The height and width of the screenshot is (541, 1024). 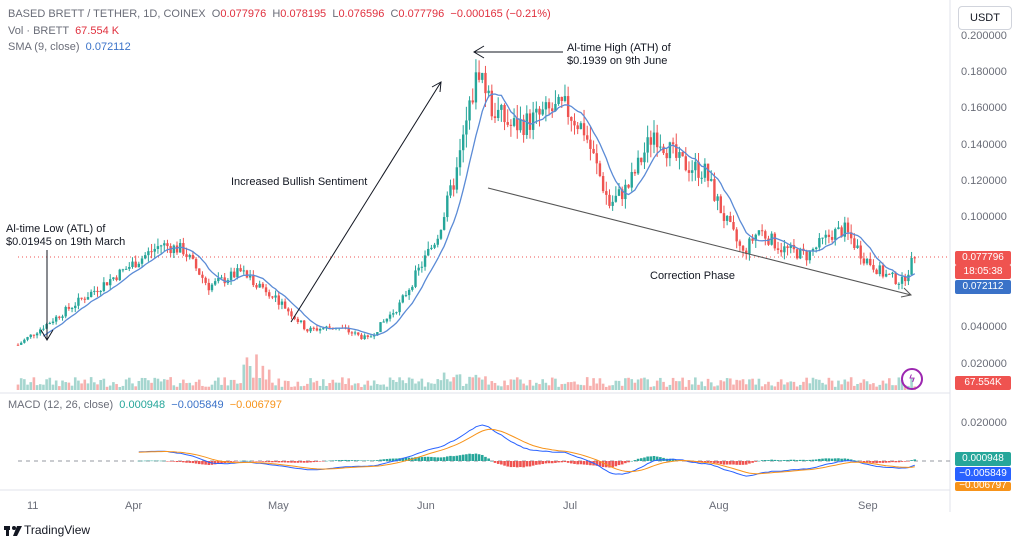 I want to click on lightning-icon: ϟ, so click(x=912, y=379).